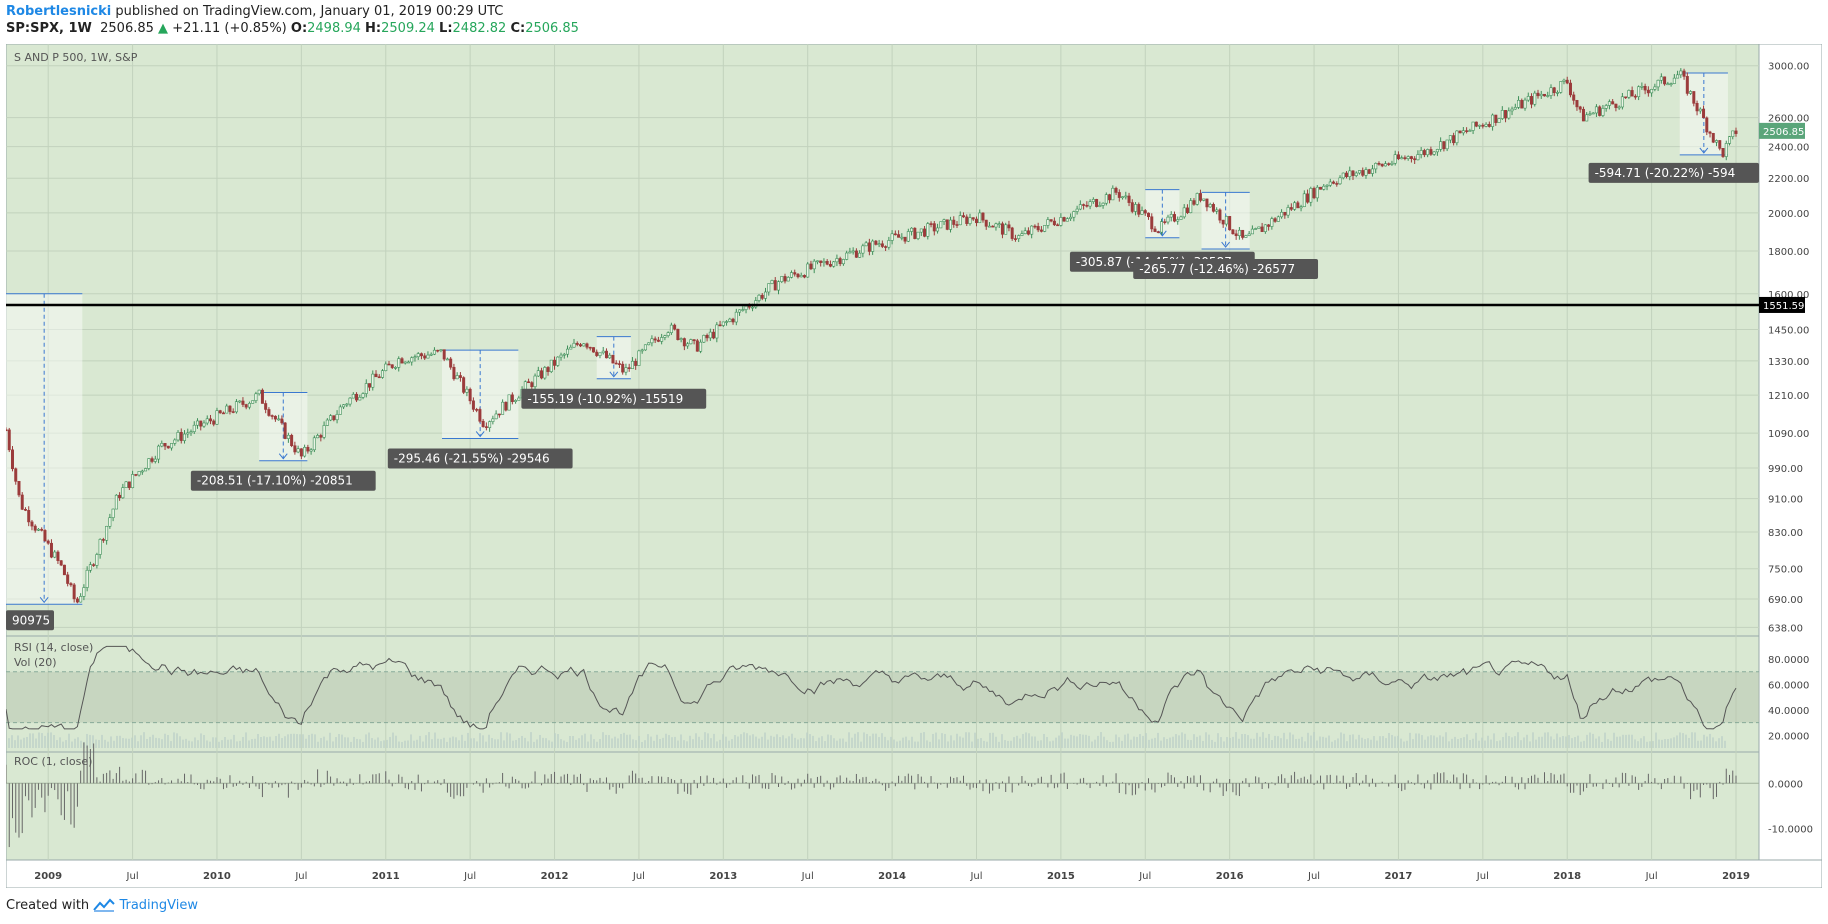  I want to click on time-tick-label: 2015, so click(1061, 876).